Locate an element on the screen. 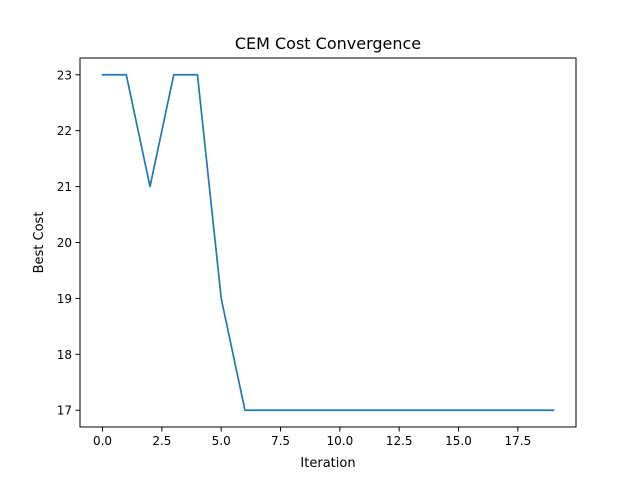  x-tick-label: 5.0 is located at coordinates (221, 441).